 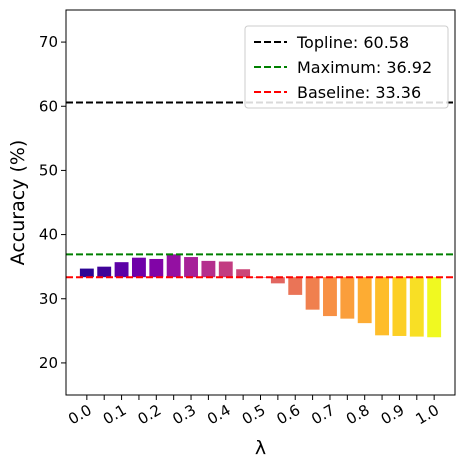 I want to click on y-tick-label: 20, so click(x=48, y=363).